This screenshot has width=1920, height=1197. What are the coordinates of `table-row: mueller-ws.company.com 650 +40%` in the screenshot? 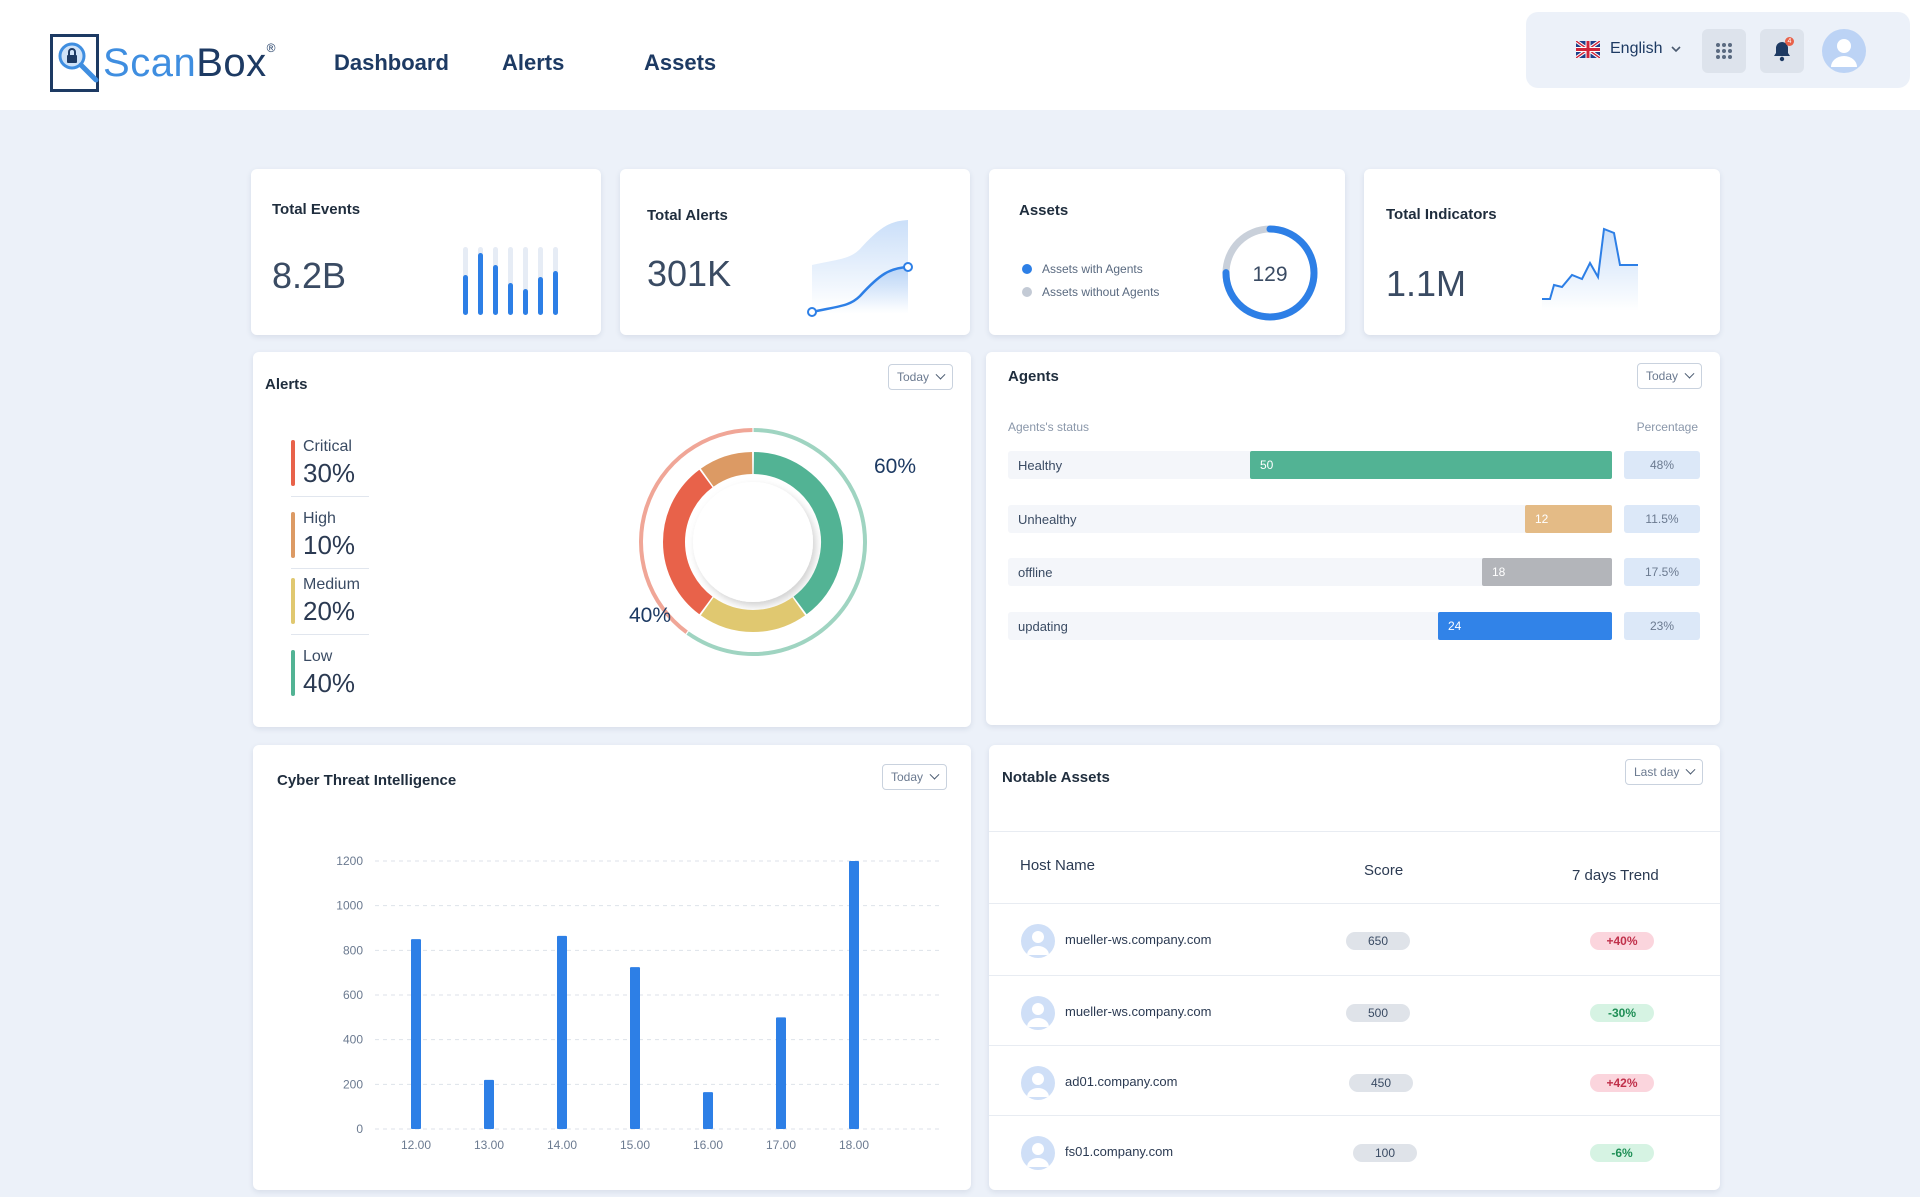 It's located at (1354, 938).